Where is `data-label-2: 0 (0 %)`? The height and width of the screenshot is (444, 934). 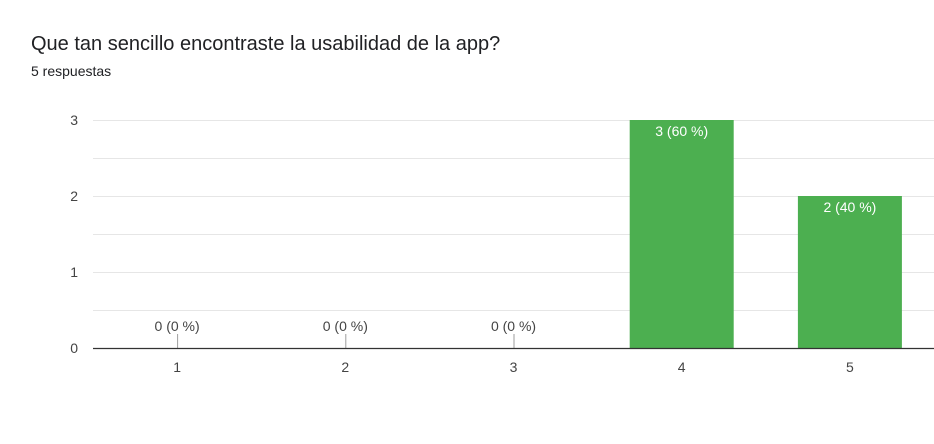
data-label-2: 0 (0 %) is located at coordinates (345, 326).